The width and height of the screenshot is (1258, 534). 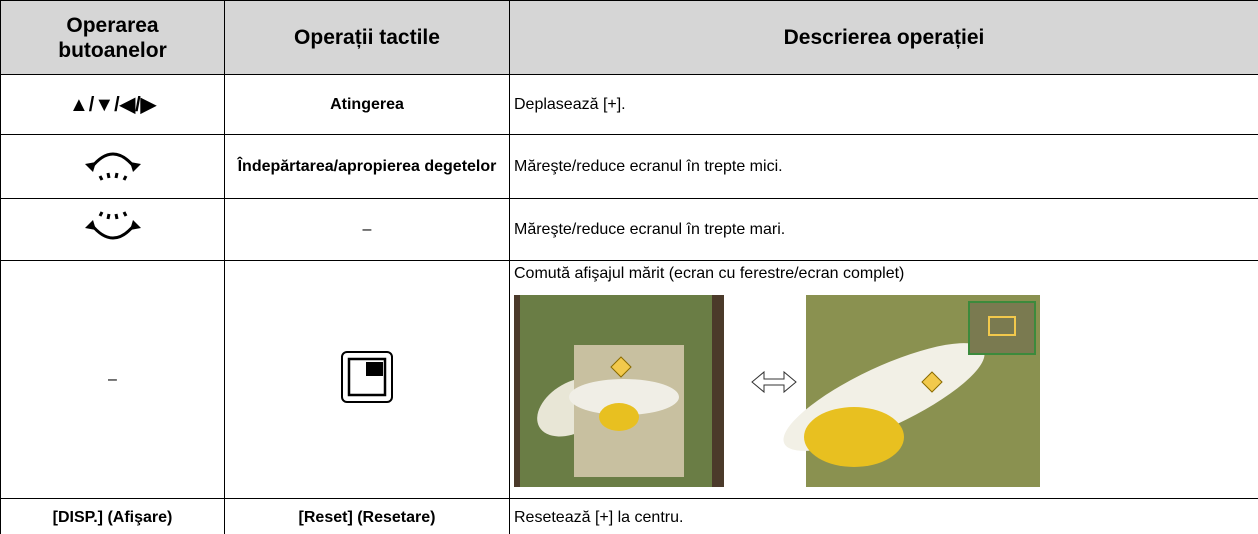 I want to click on description-cell: Măreşte/reduce ecranul în trepte mari., so click(x=884, y=230).